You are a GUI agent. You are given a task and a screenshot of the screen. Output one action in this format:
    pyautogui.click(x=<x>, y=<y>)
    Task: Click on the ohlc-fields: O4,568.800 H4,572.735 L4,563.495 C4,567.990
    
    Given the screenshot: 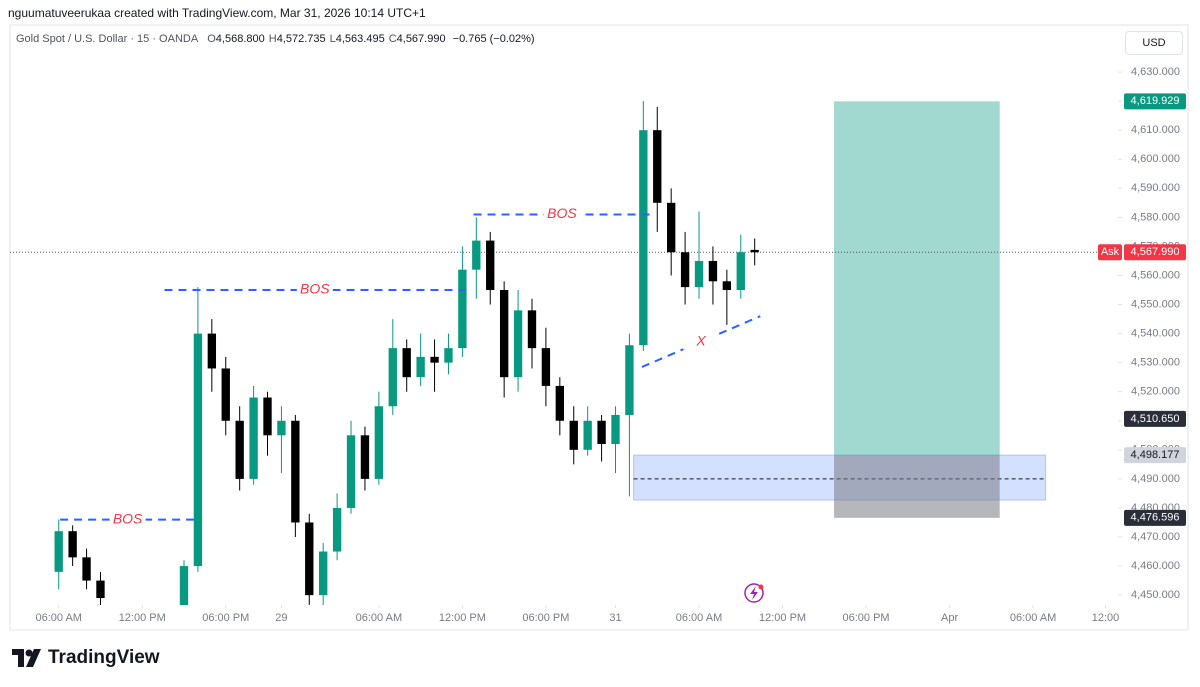 What is the action you would take?
    pyautogui.click(x=328, y=39)
    